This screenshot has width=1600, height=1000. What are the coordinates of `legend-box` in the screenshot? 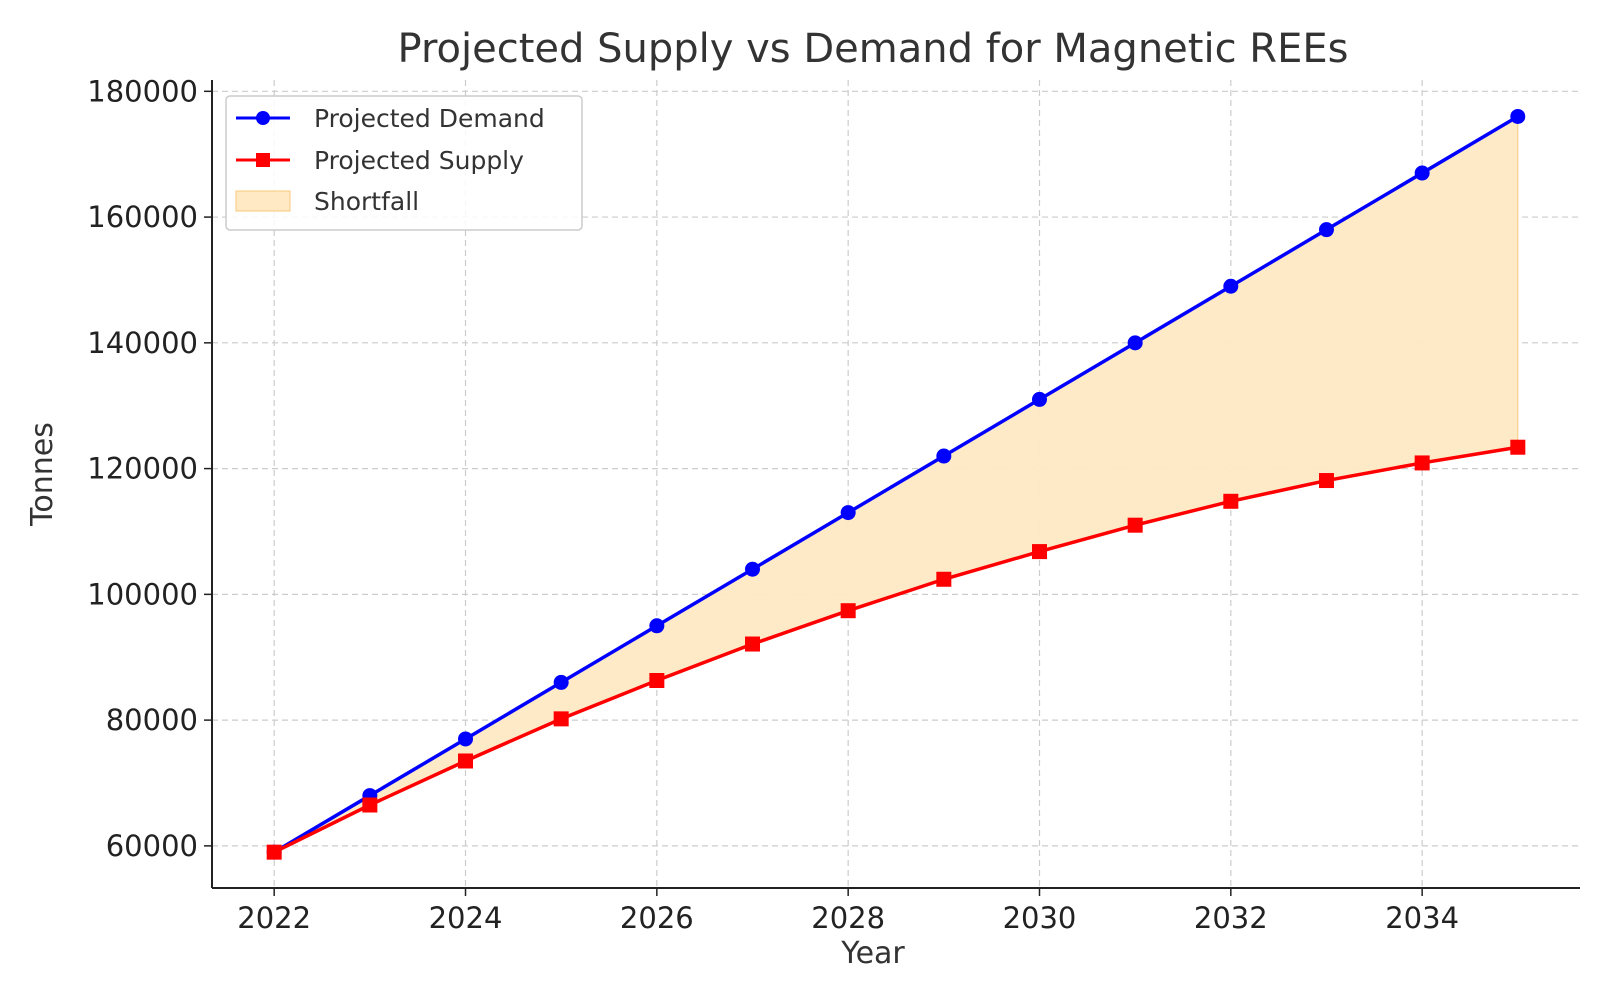 It's located at (404, 163).